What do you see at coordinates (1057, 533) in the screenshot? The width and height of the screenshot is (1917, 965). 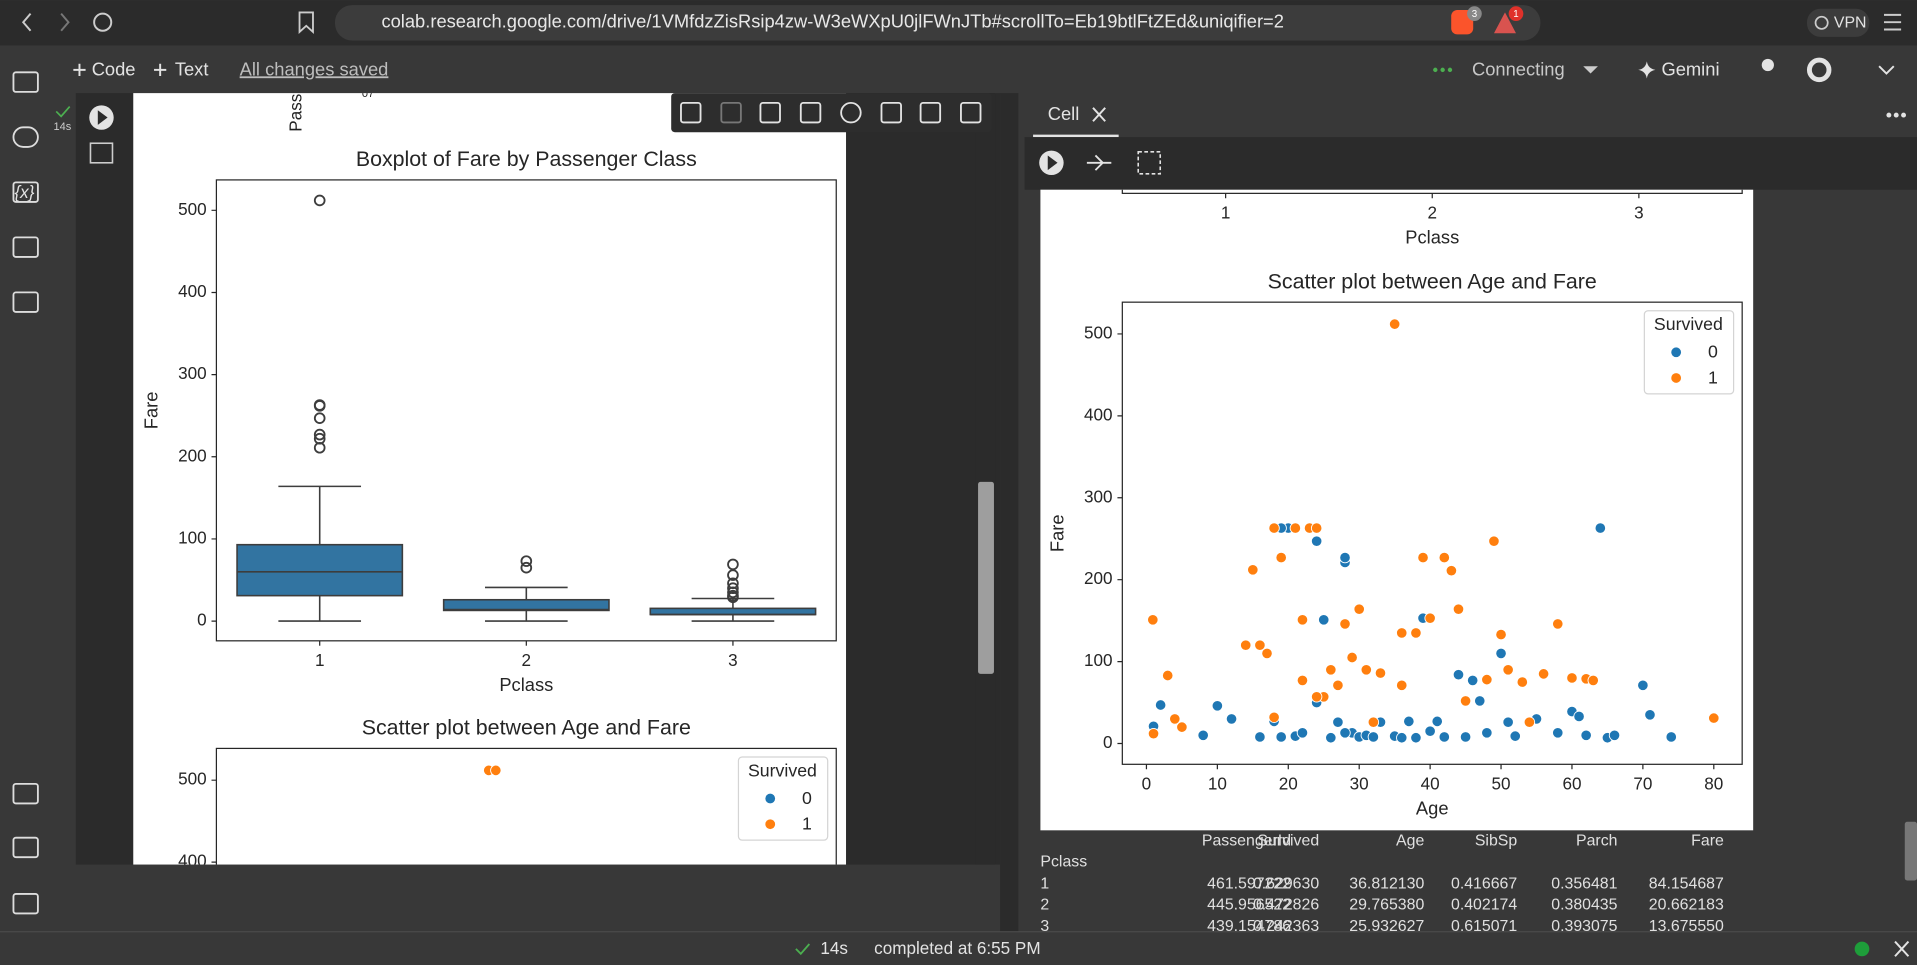 I see `y-axis-label: Fare` at bounding box center [1057, 533].